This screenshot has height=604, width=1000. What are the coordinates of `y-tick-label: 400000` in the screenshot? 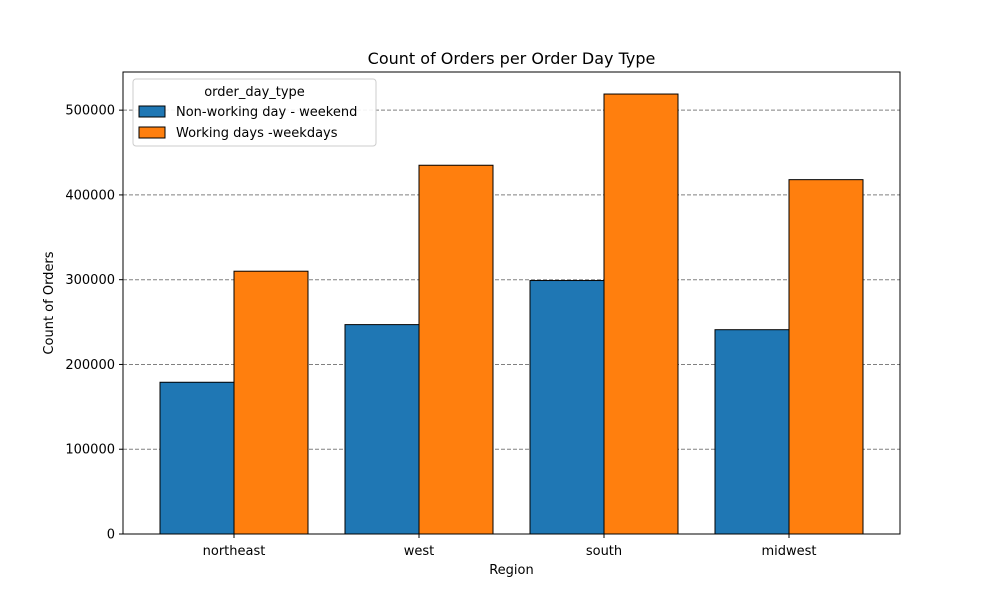 It's located at (90, 195).